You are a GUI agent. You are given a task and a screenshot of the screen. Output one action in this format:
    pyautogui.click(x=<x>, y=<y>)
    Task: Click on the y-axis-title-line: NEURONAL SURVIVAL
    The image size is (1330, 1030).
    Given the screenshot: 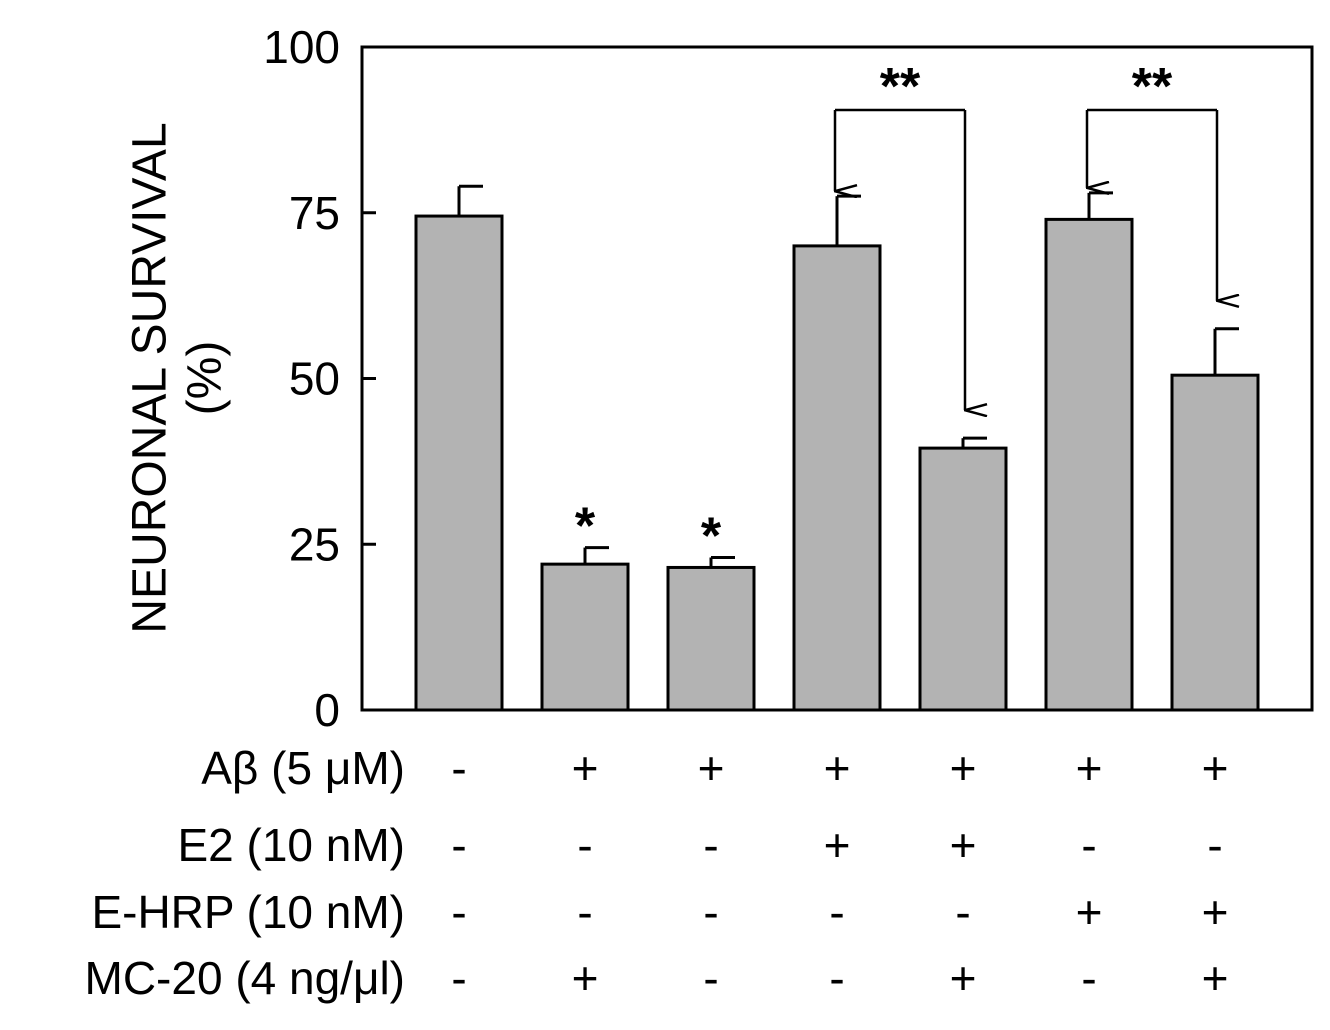 What is the action you would take?
    pyautogui.click(x=150, y=377)
    